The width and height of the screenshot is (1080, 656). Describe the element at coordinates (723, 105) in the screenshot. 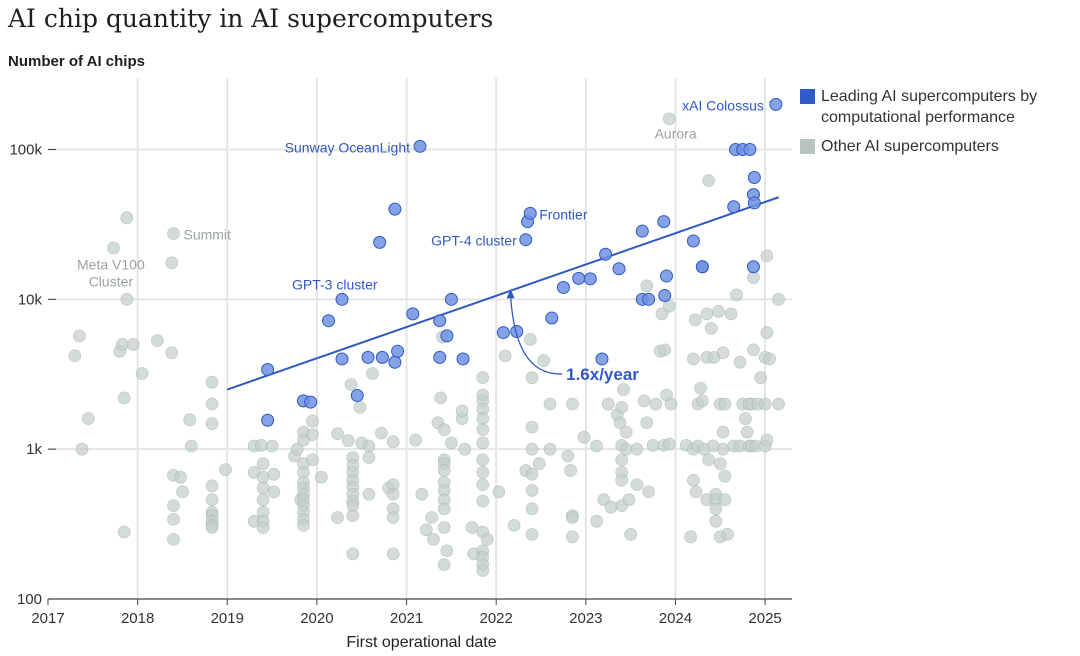

I see `annotation-xai-colossus: xAI Colossus` at that location.